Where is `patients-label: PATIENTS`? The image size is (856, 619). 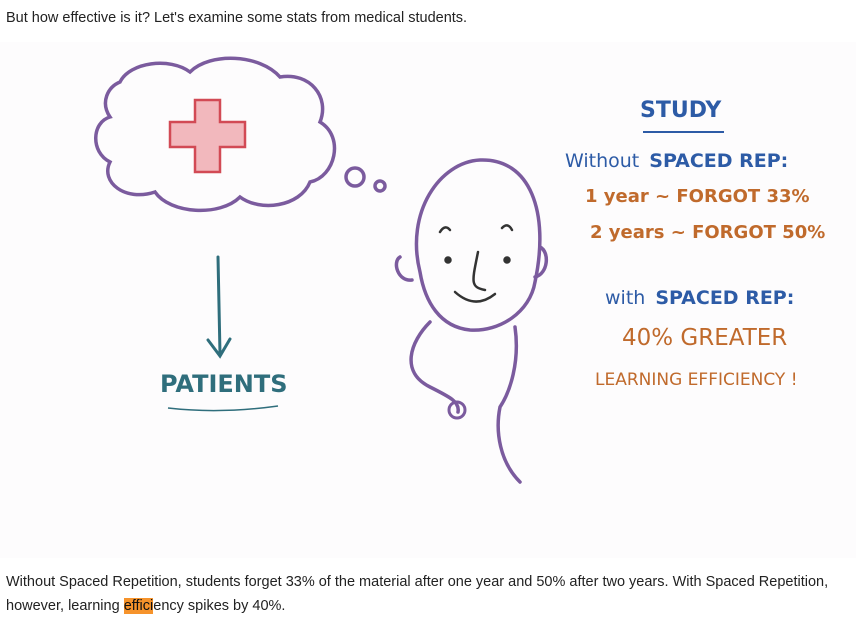 patients-label: PATIENTS is located at coordinates (224, 384).